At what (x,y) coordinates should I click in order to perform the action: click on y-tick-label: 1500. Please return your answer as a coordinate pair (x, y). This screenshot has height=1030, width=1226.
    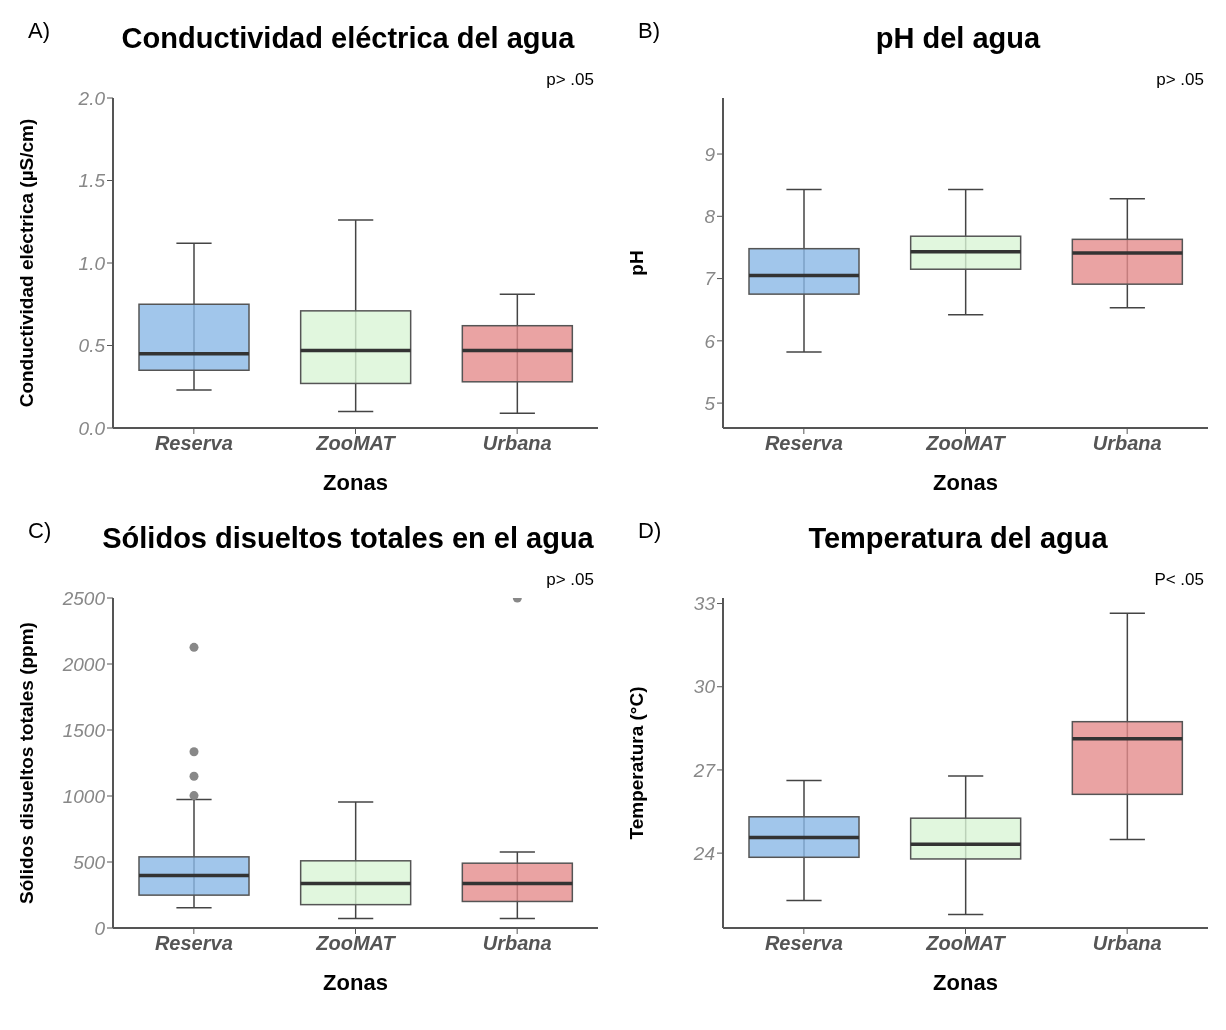
    Looking at the image, I should click on (84, 730).